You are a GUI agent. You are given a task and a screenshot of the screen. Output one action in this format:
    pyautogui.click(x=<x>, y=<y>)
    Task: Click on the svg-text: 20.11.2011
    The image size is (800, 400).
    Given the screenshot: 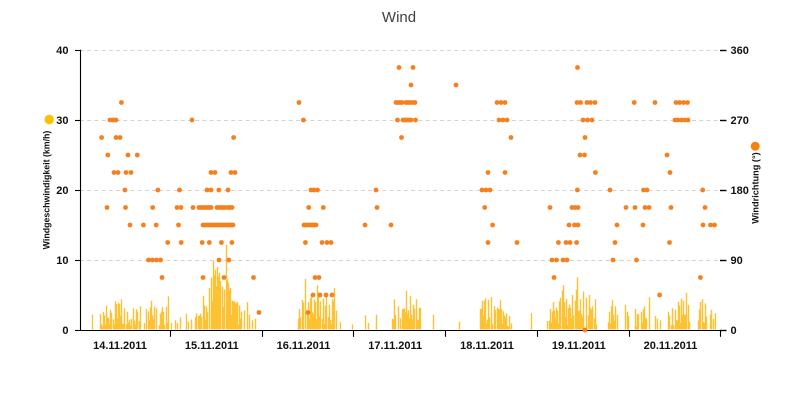 What is the action you would take?
    pyautogui.click(x=671, y=346)
    